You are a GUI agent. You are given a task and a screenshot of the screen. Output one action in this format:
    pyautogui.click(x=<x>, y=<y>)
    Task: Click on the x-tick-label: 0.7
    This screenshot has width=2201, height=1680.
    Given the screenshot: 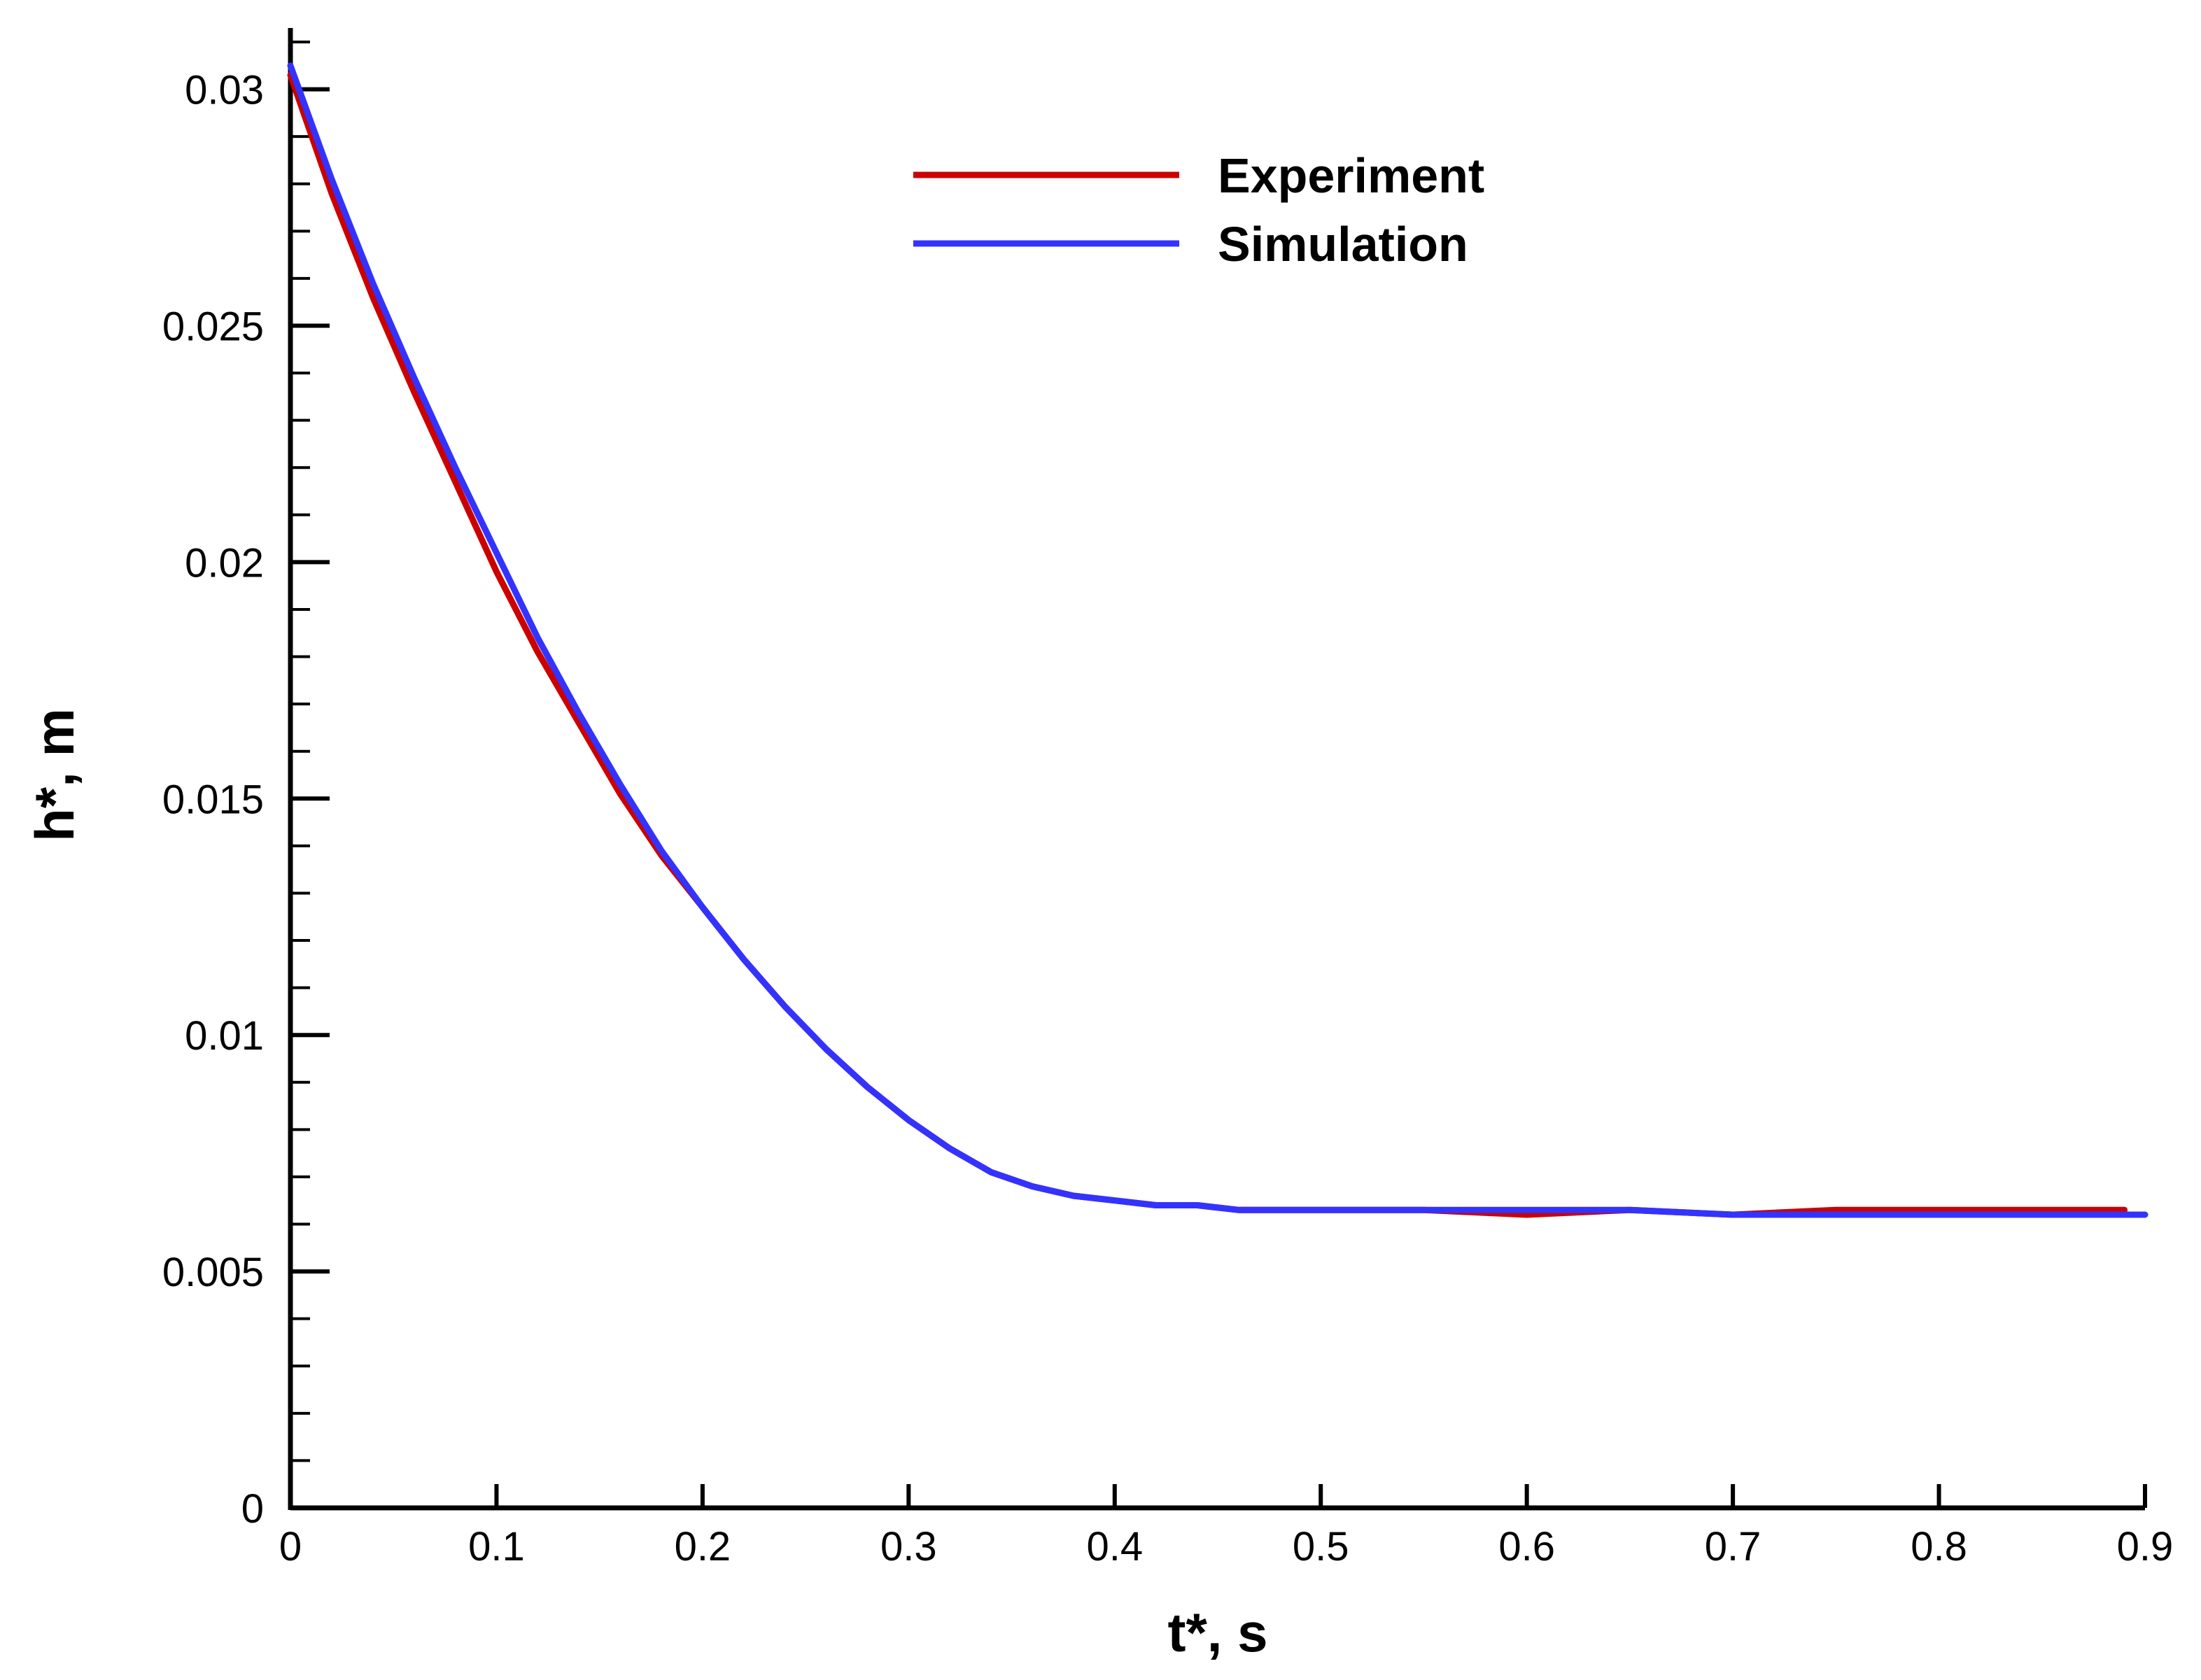 What is the action you would take?
    pyautogui.click(x=1733, y=1546)
    